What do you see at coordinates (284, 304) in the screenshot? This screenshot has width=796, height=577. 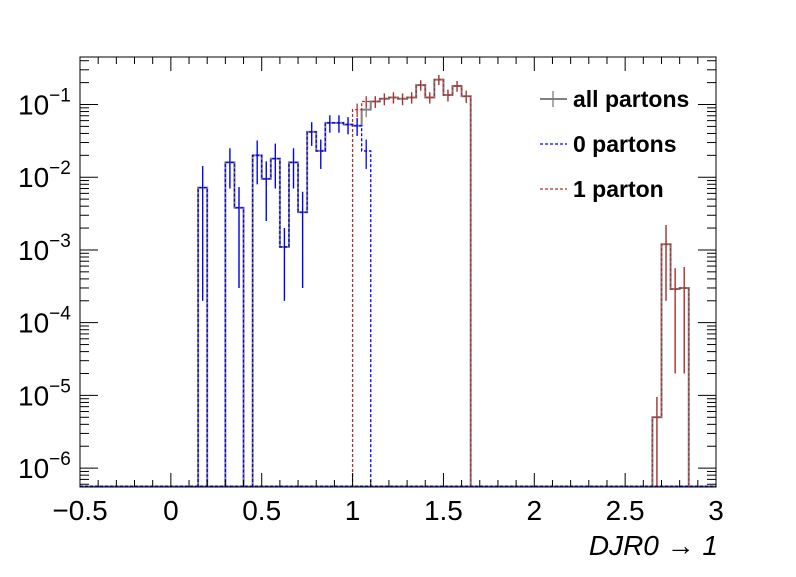 I see `histogram-steps` at bounding box center [284, 304].